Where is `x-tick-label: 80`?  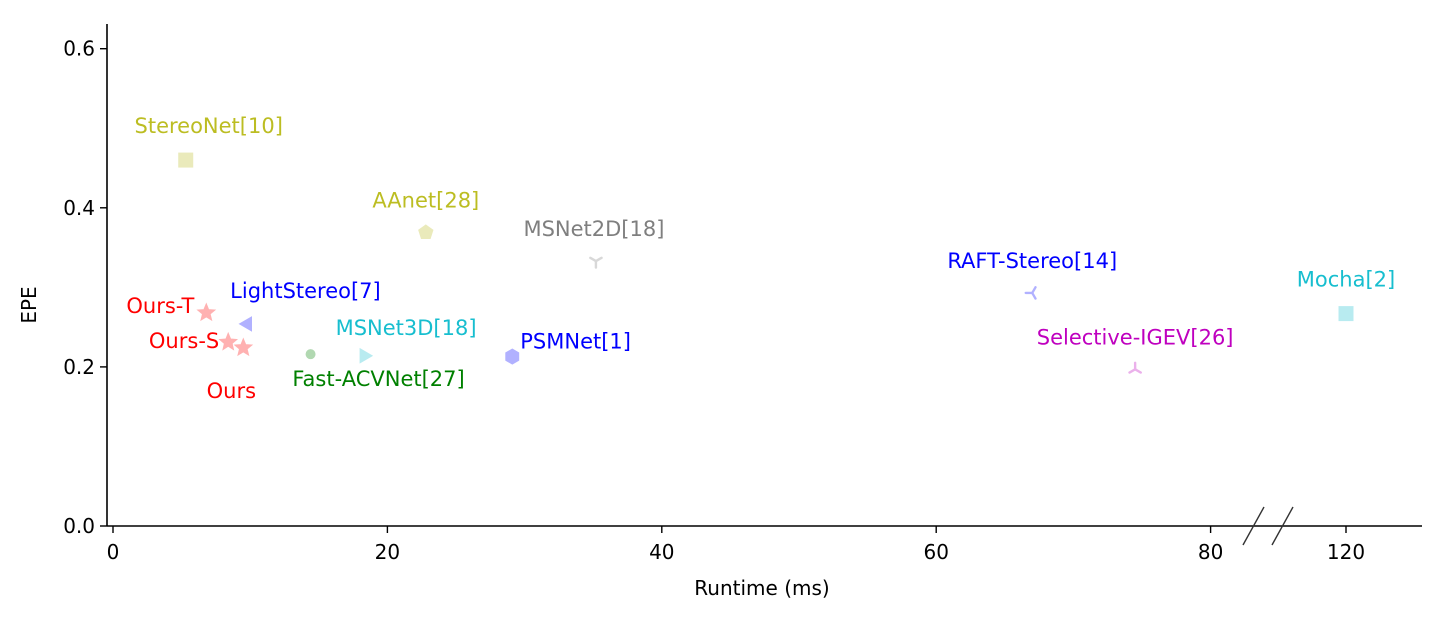 x-tick-label: 80 is located at coordinates (1210, 552).